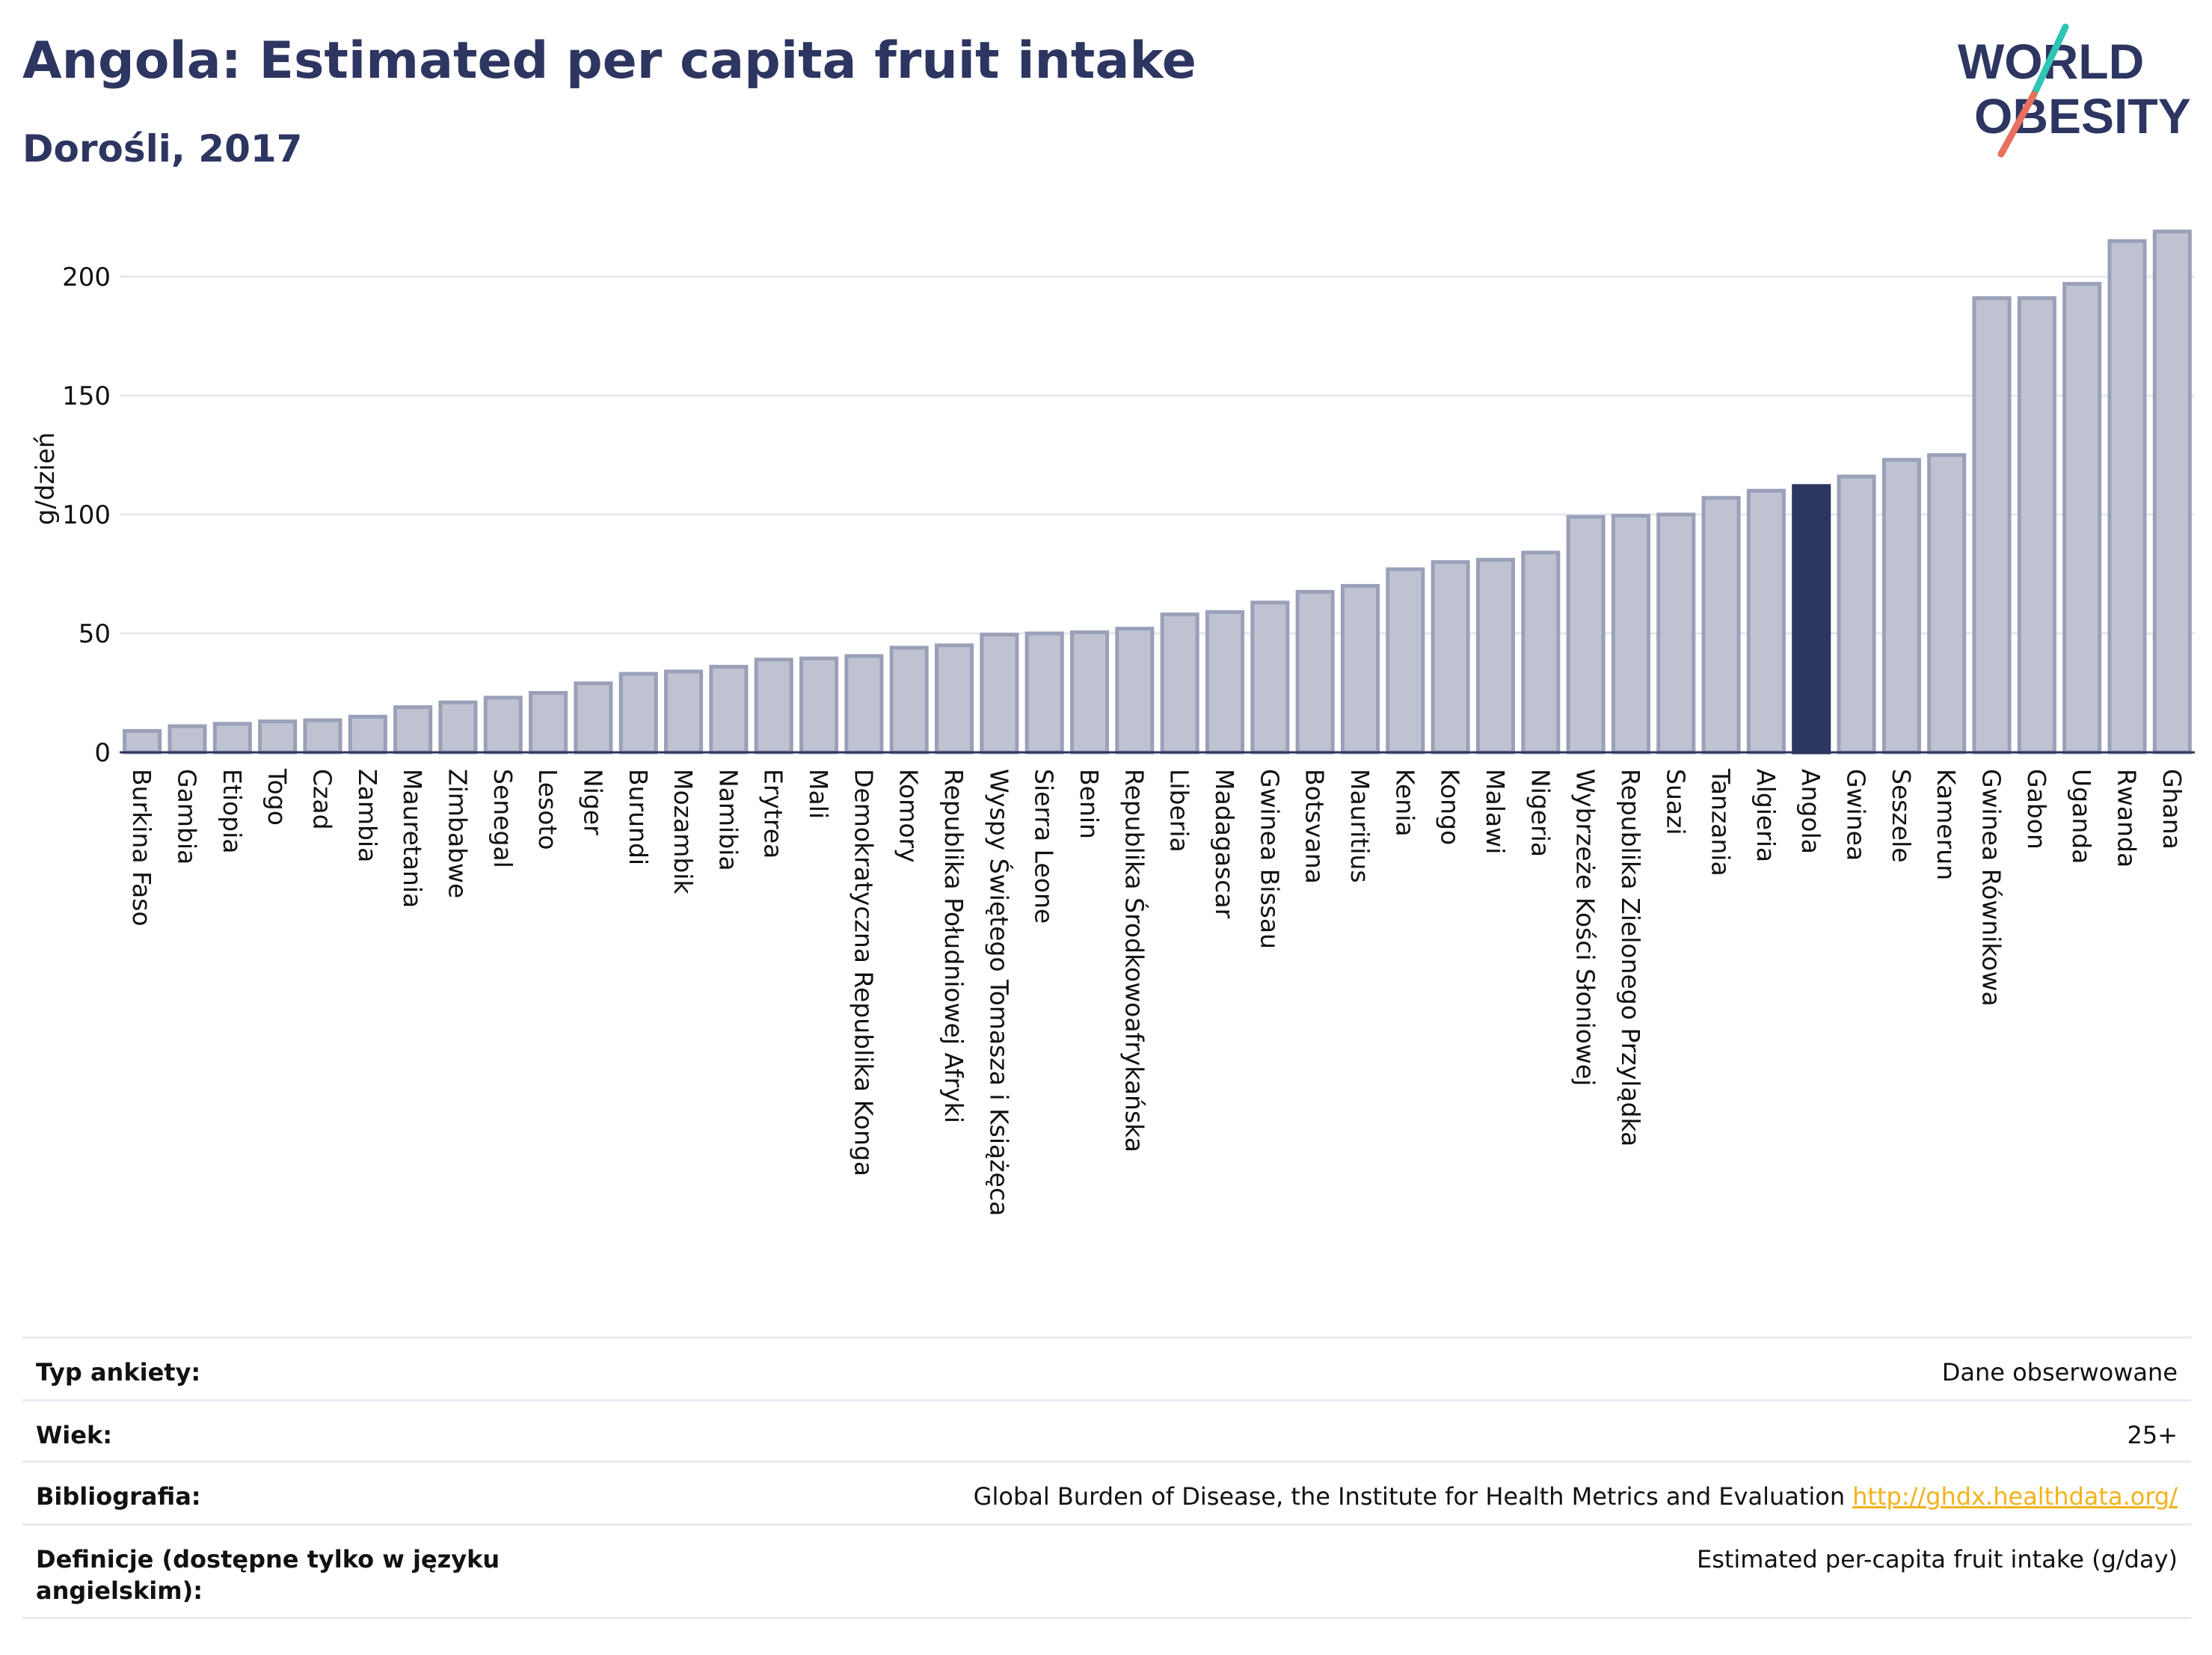 Image resolution: width=2212 pixels, height=1655 pixels. Describe the element at coordinates (1270, 678) in the screenshot. I see `bar-gwinea-bissau` at that location.